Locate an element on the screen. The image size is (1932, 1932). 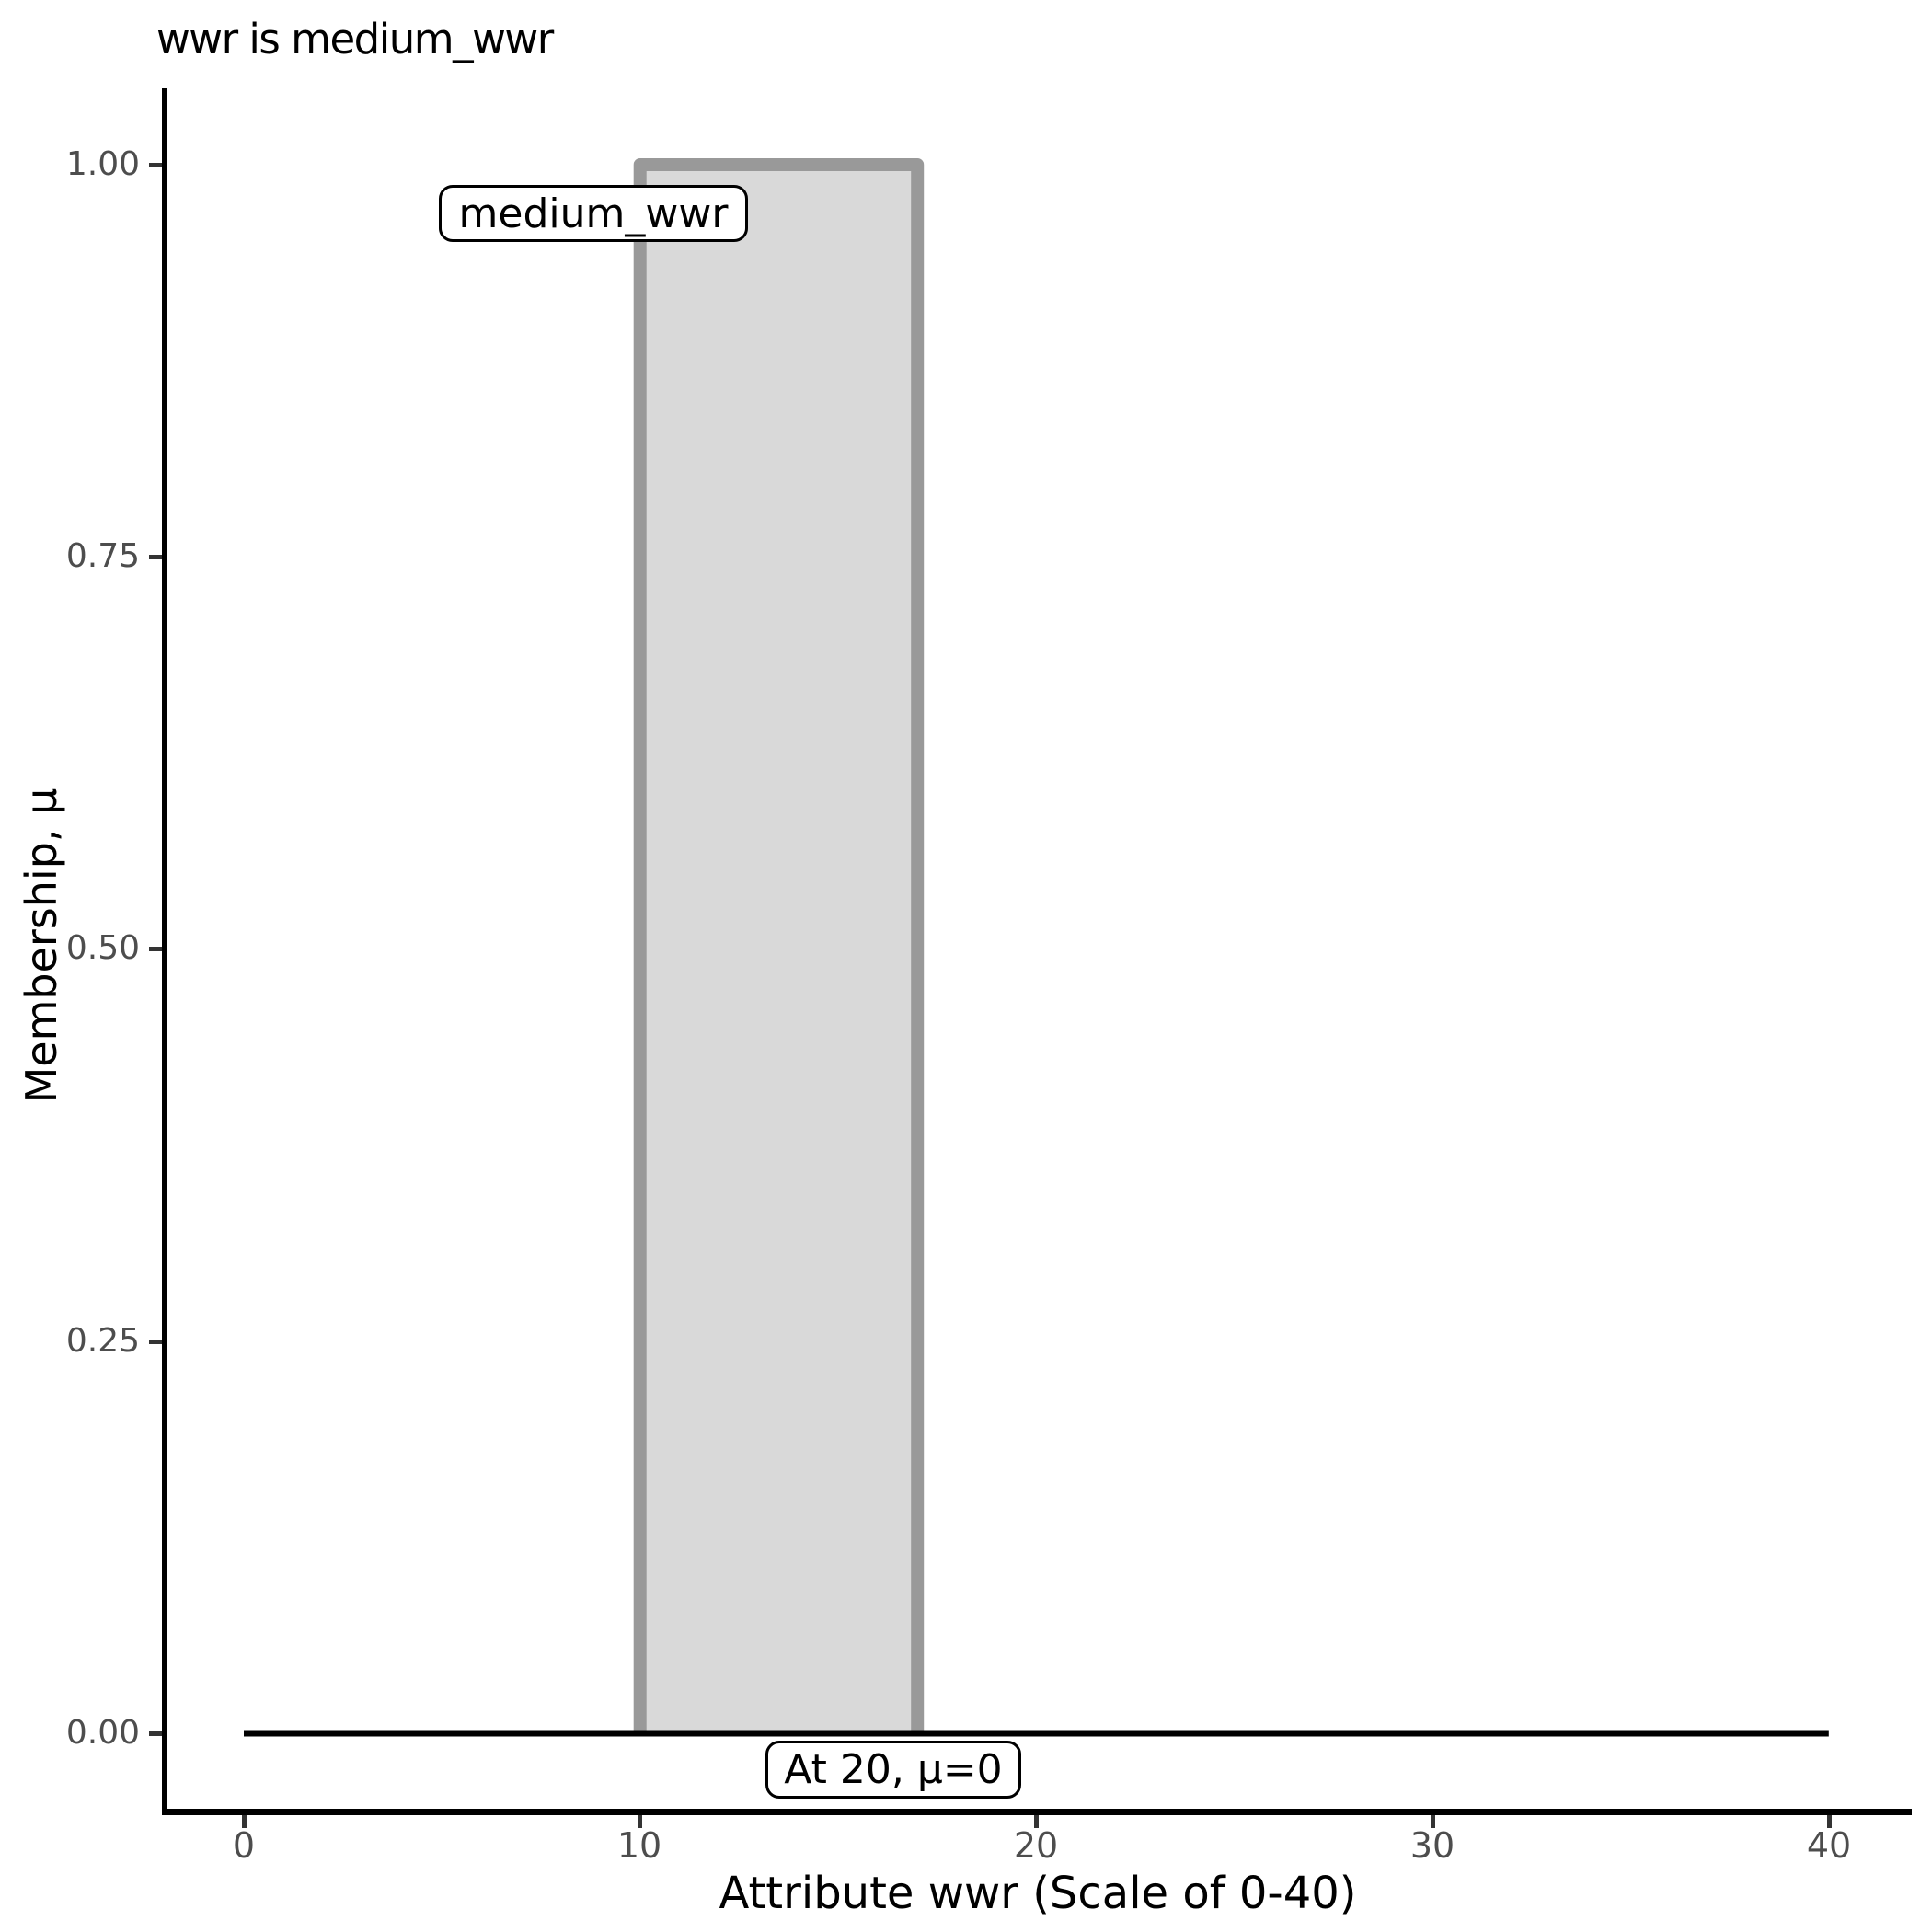
y-tick-0.25 is located at coordinates (155, 1342).